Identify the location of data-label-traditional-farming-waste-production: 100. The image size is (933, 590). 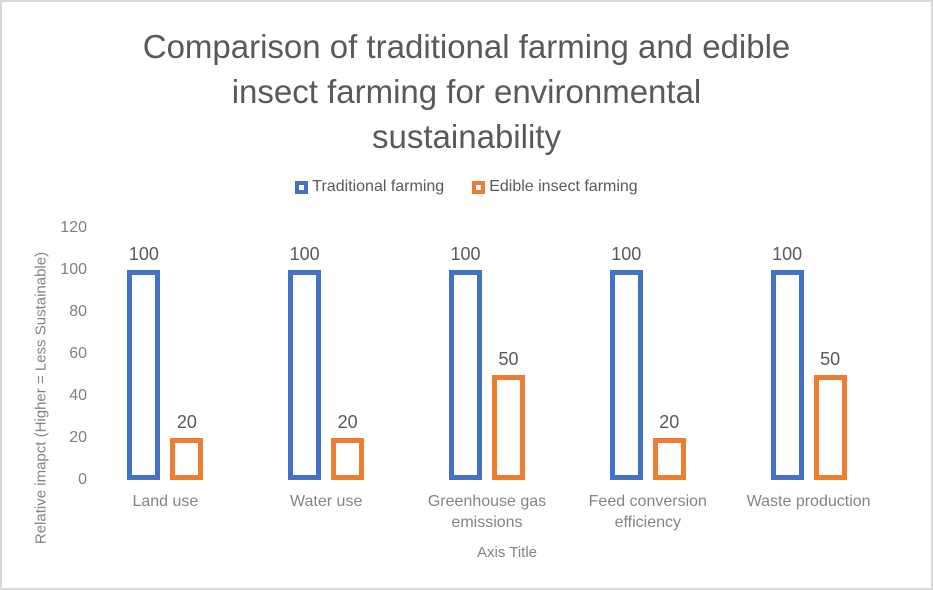
(787, 254).